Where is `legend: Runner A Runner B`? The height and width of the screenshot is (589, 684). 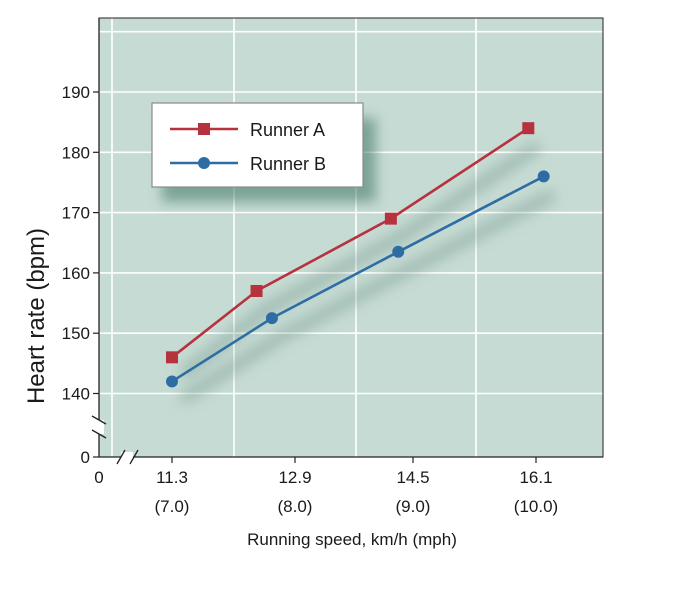
legend: Runner A Runner B is located at coordinates (257, 145).